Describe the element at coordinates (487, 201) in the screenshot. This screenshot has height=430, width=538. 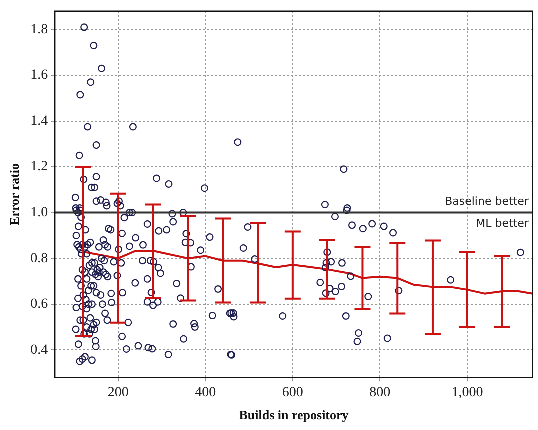
I see `annotation: Baseline better` at that location.